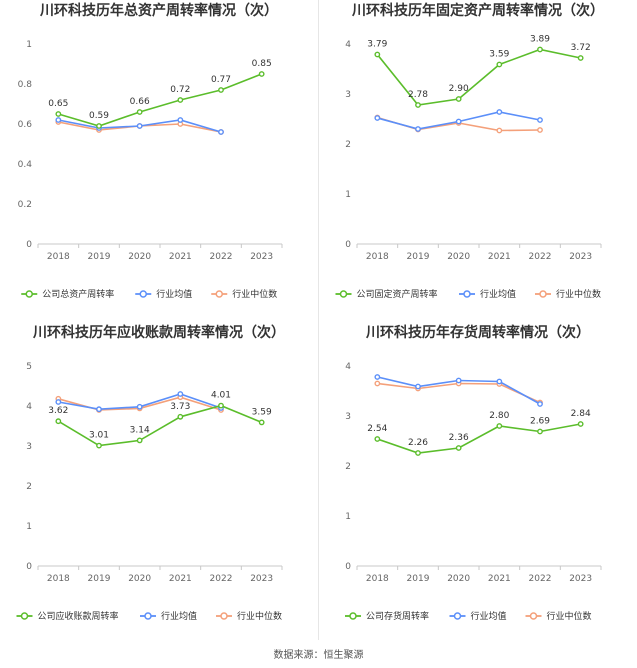 The width and height of the screenshot is (637, 668). Describe the element at coordinates (29, 367) in the screenshot. I see `y-tick-label: 5` at that location.